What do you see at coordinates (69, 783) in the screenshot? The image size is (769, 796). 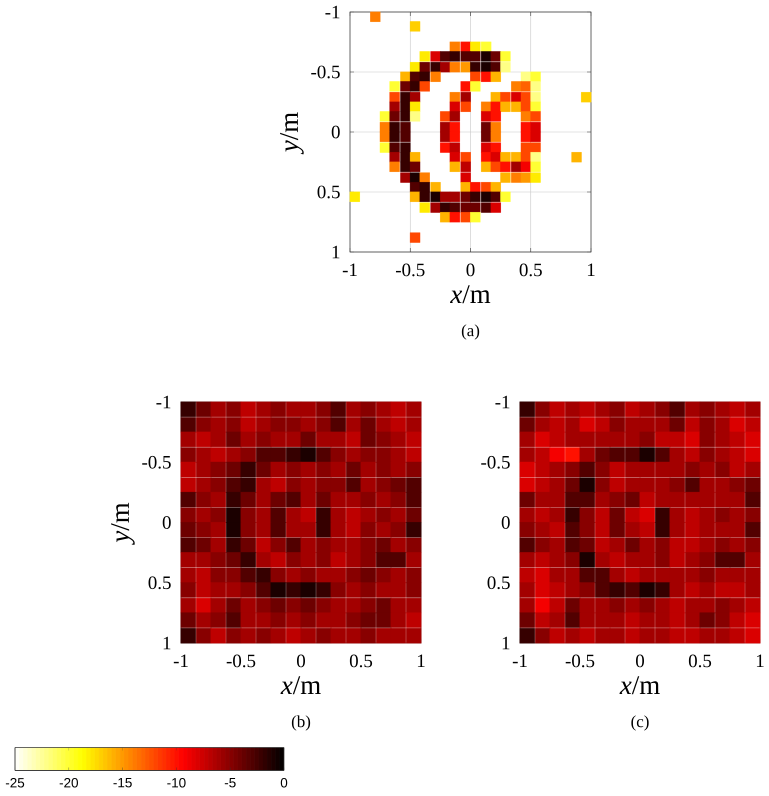 I see `color-bar-label: -20` at bounding box center [69, 783].